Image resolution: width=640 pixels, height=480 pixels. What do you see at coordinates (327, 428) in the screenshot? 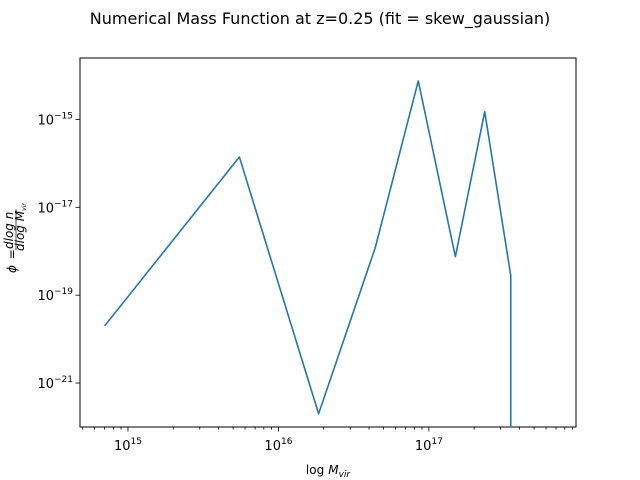
I see `x-minor-ticks` at bounding box center [327, 428].